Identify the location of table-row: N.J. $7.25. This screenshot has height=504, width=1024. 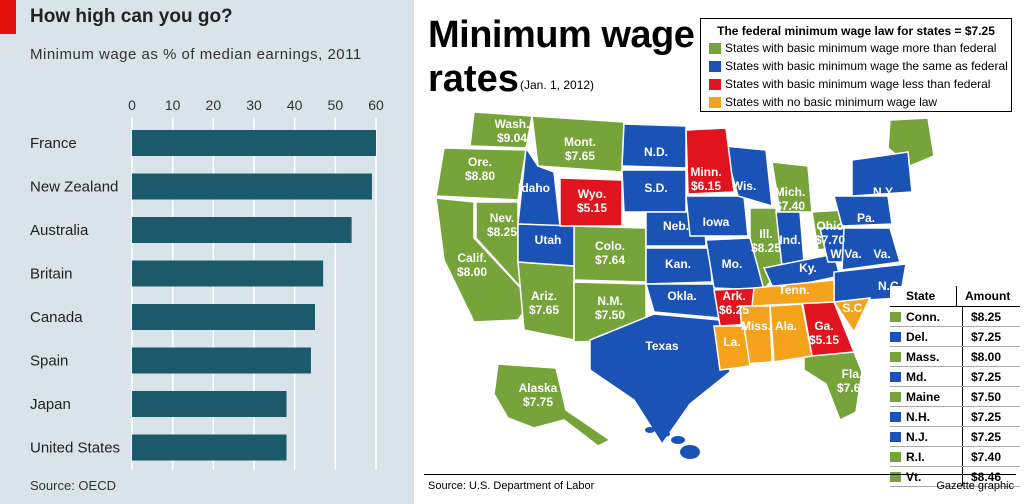
(955, 437).